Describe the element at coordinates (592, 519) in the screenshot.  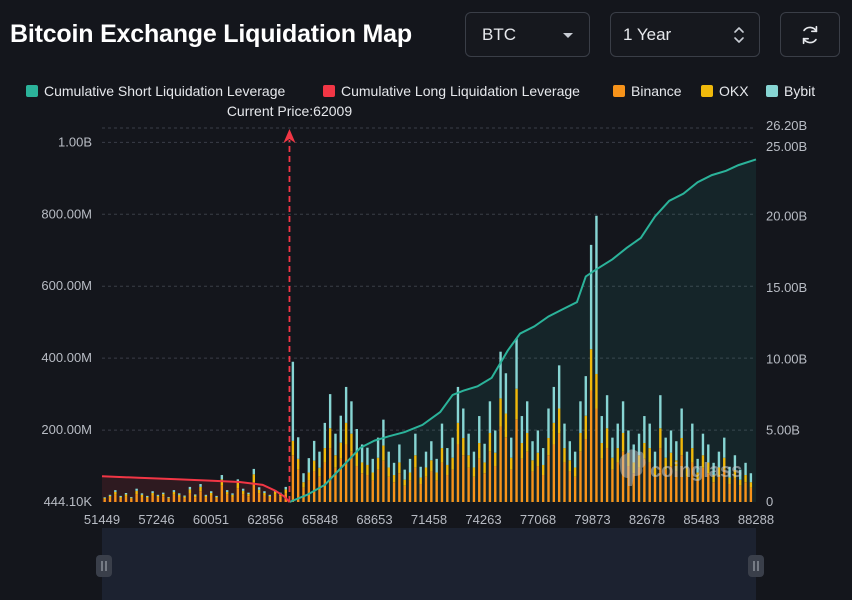
I see `x-tick-label: 79873` at that location.